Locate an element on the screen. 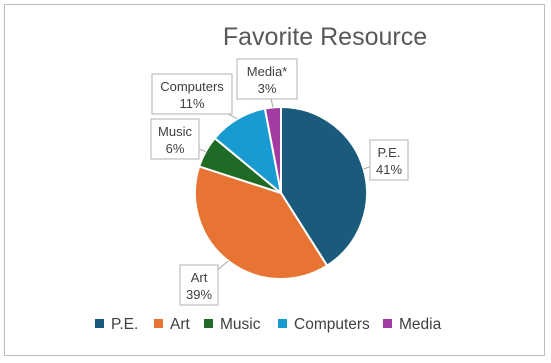  leader-line-art is located at coordinates (223, 265).